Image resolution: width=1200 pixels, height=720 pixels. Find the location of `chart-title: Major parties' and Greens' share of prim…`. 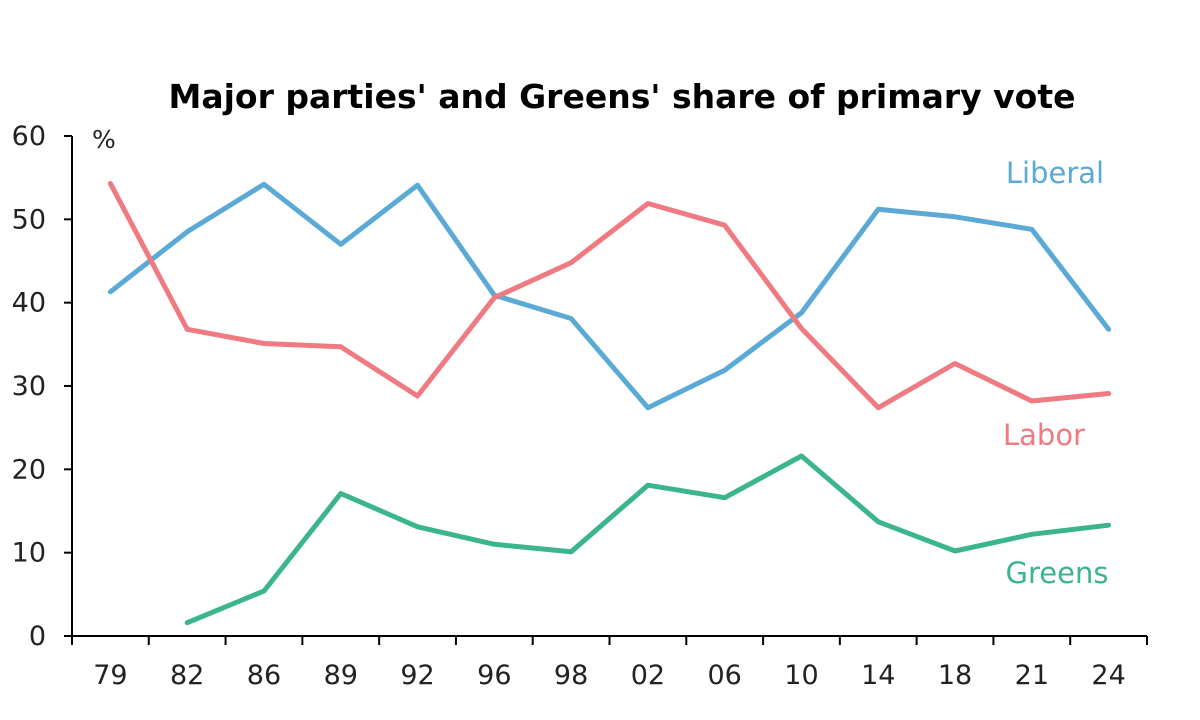

chart-title: Major parties' and Greens' share of prim… is located at coordinates (622, 96).